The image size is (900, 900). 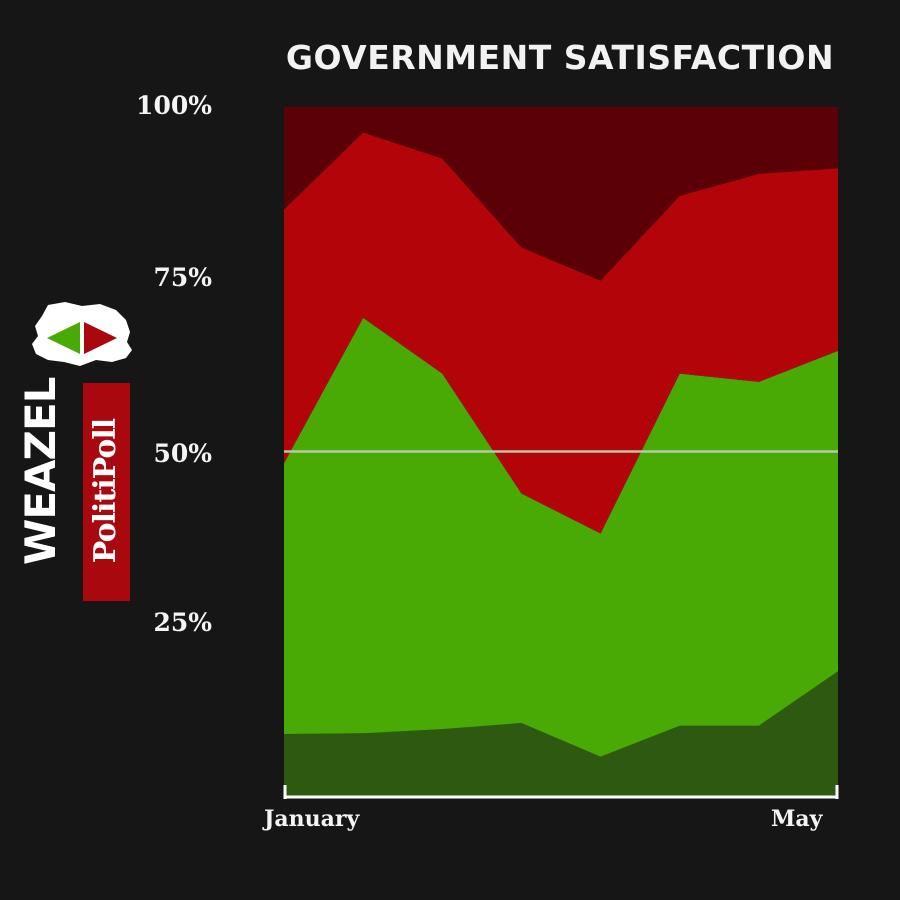 What do you see at coordinates (797, 819) in the screenshot?
I see `x-tick-label-may: May` at bounding box center [797, 819].